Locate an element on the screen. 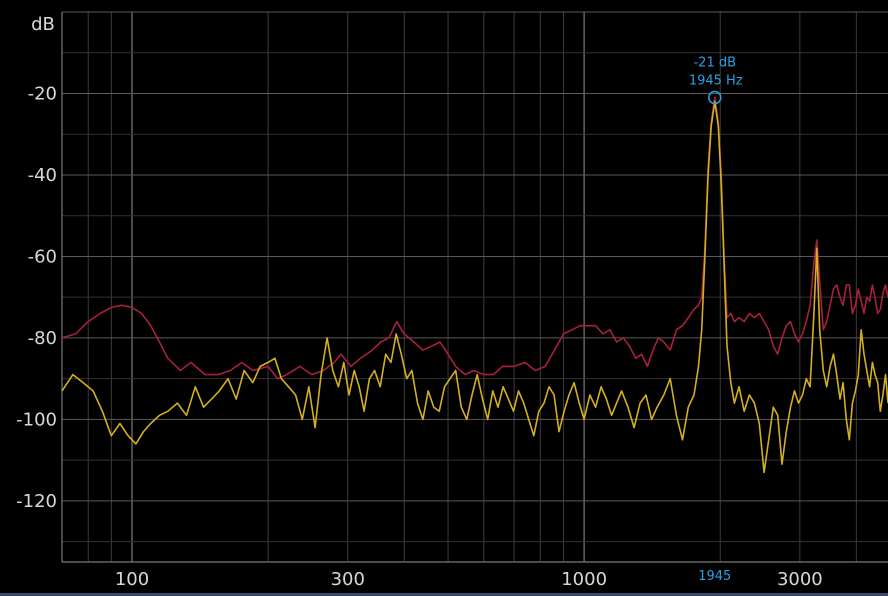  peak-axis-label: 1945 is located at coordinates (714, 576).